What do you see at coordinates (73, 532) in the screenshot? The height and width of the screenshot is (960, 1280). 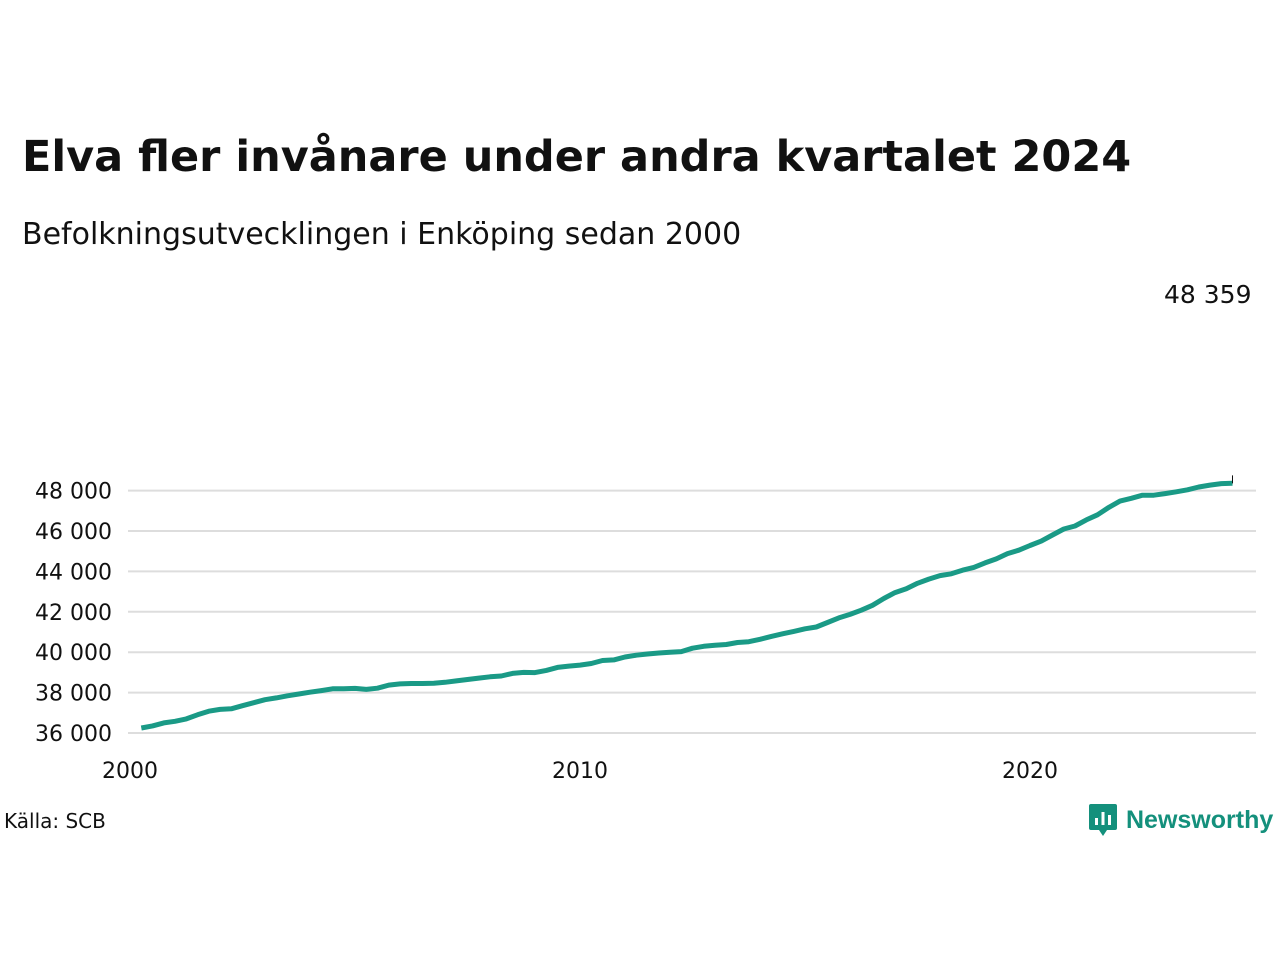 I see `y-tick-label: 46 000` at bounding box center [73, 532].